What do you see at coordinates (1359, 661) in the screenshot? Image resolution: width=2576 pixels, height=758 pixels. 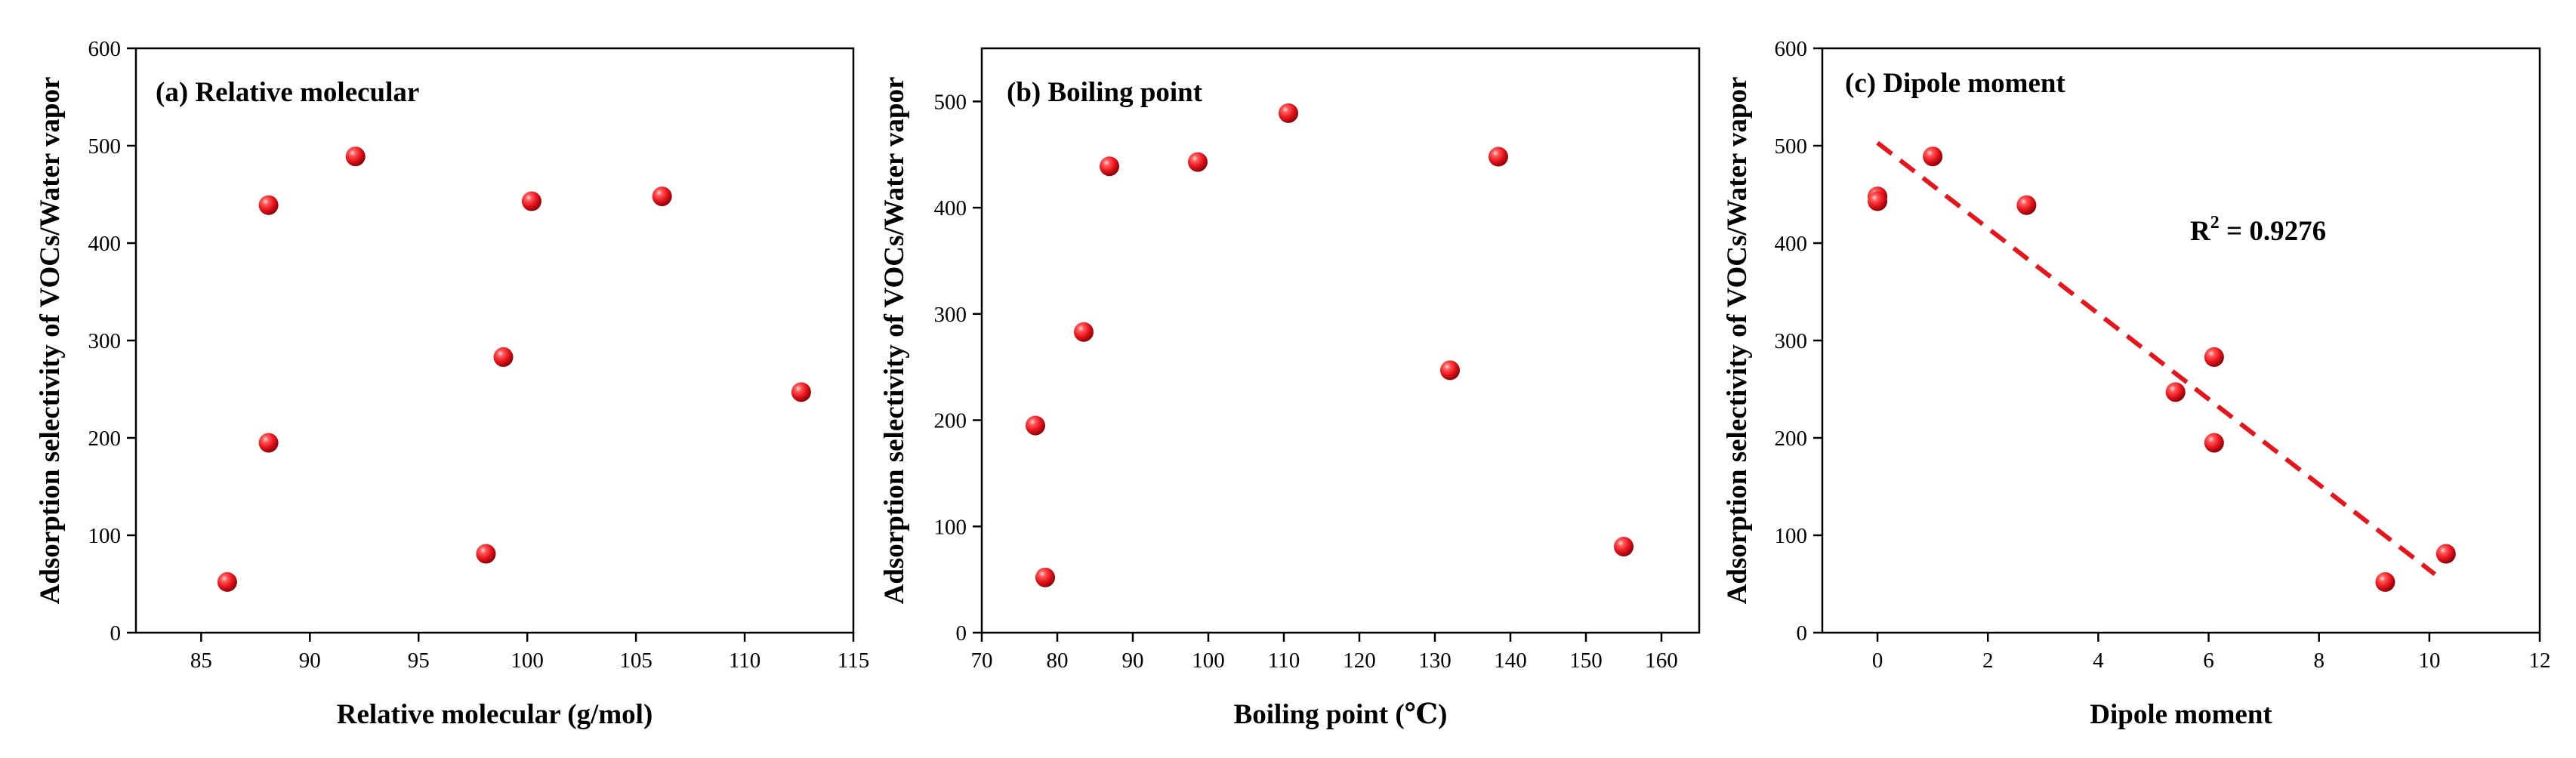 I see `x-tick-label: 120` at bounding box center [1359, 661].